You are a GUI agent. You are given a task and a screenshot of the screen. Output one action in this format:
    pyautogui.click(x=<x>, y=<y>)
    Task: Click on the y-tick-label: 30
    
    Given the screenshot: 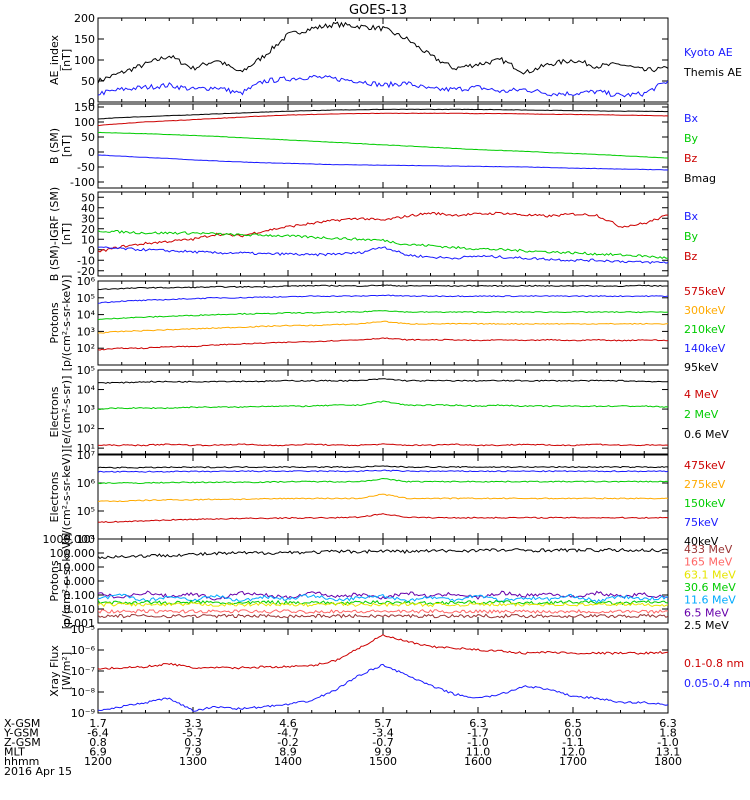 What is the action you would take?
    pyautogui.click(x=88, y=218)
    